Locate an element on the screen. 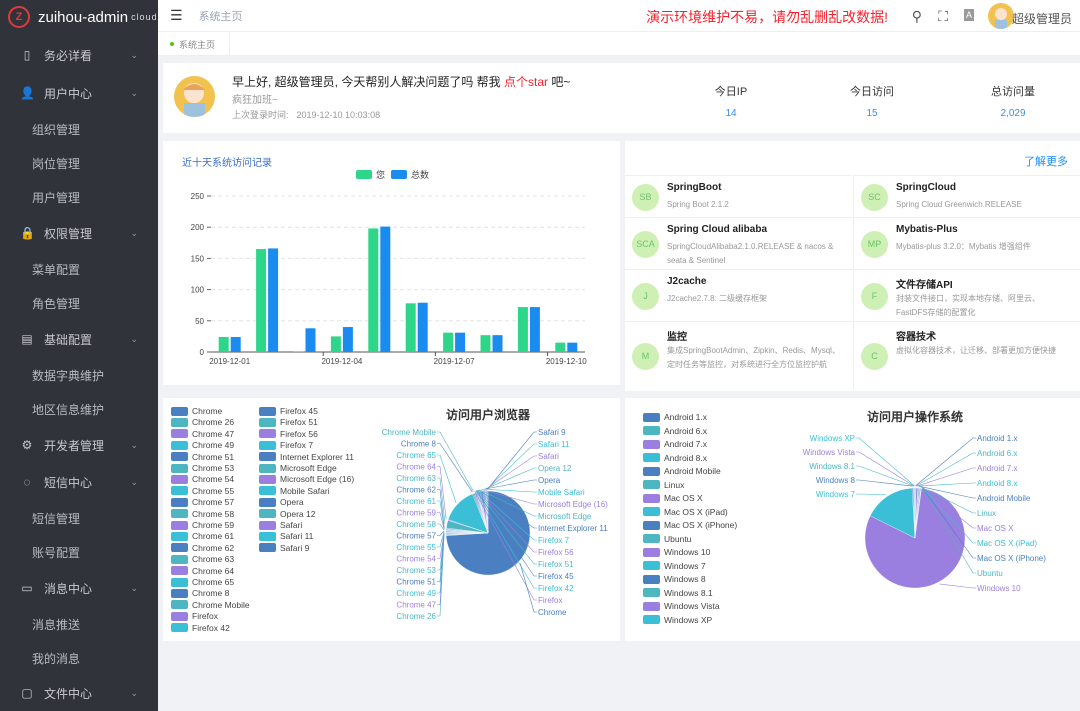 The height and width of the screenshot is (711, 1080). legend-item: Mac OS X (iPhone) is located at coordinates (690, 525).